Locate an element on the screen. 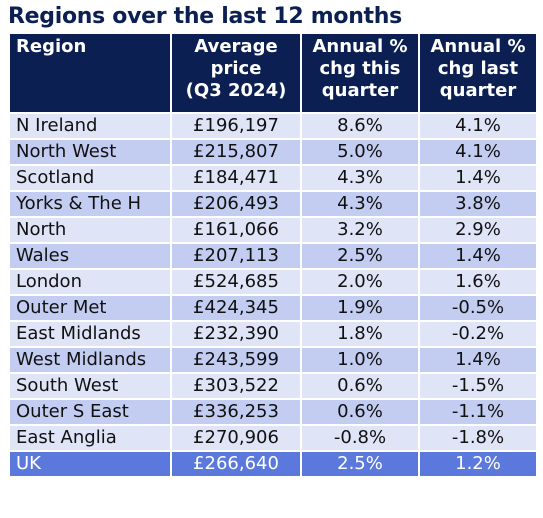 This screenshot has height=518, width=543. average-price-cell: £243,599 is located at coordinates (236, 360).